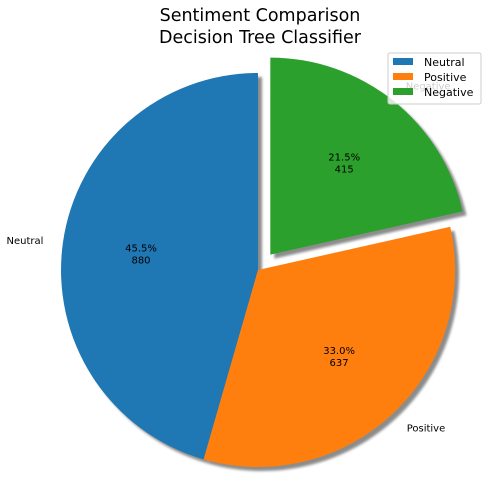 The width and height of the screenshot is (490, 490). Describe the element at coordinates (403, 91) in the screenshot. I see `legend-swatch-negative` at that location.